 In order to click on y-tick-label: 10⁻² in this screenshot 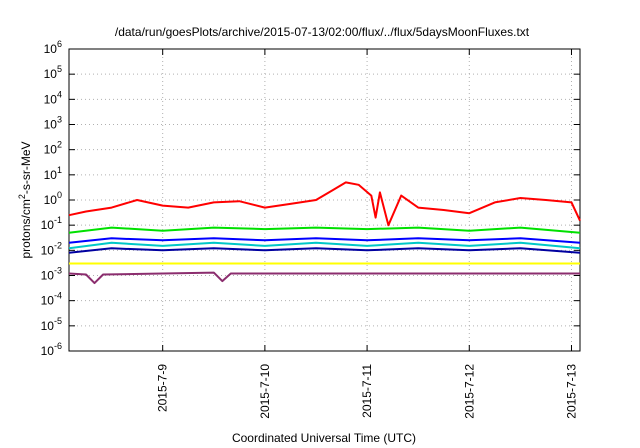, I will do `click(51, 248)`.